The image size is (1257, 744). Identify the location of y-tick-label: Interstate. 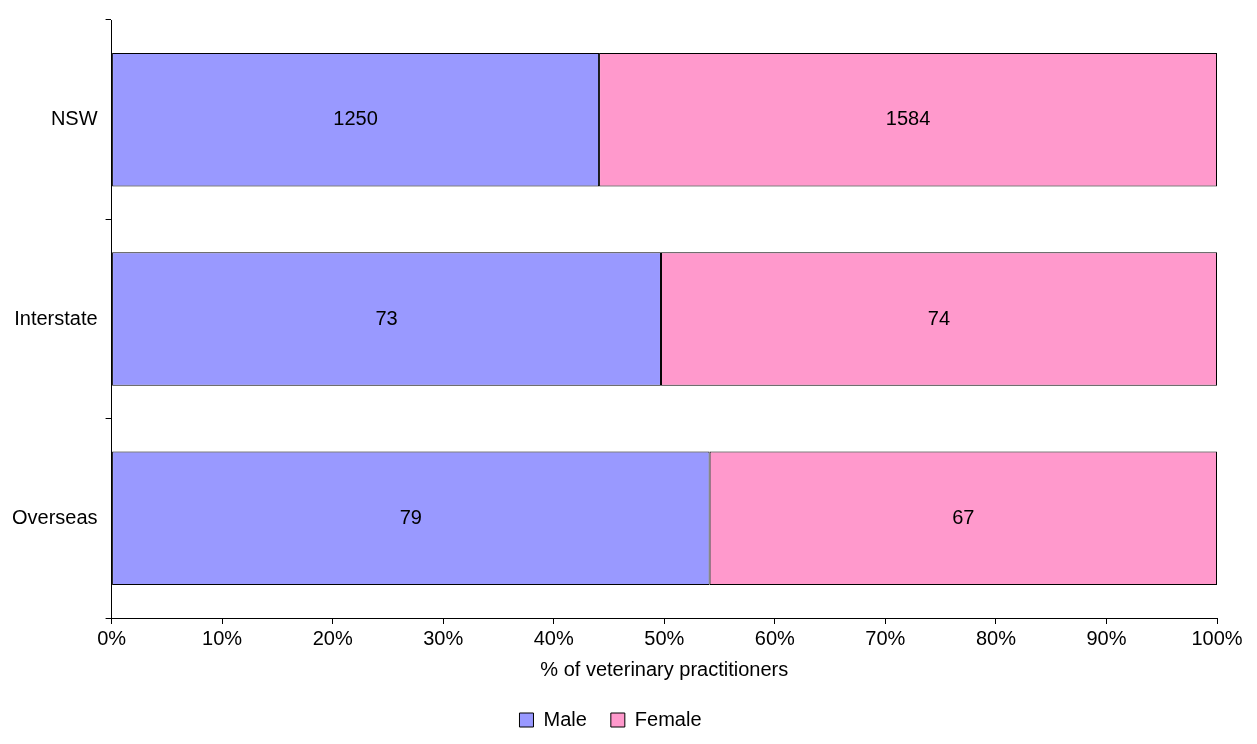
(56, 317).